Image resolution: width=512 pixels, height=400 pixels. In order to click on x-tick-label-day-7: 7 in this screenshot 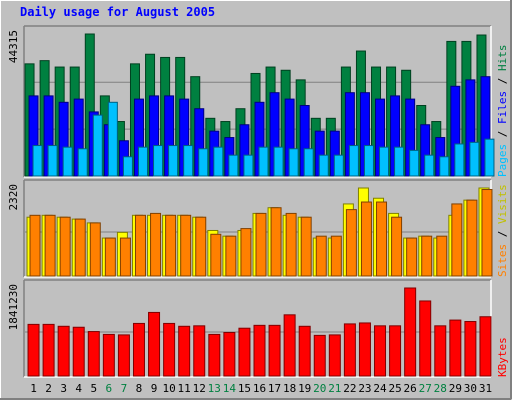, I will do `click(124, 388)`.